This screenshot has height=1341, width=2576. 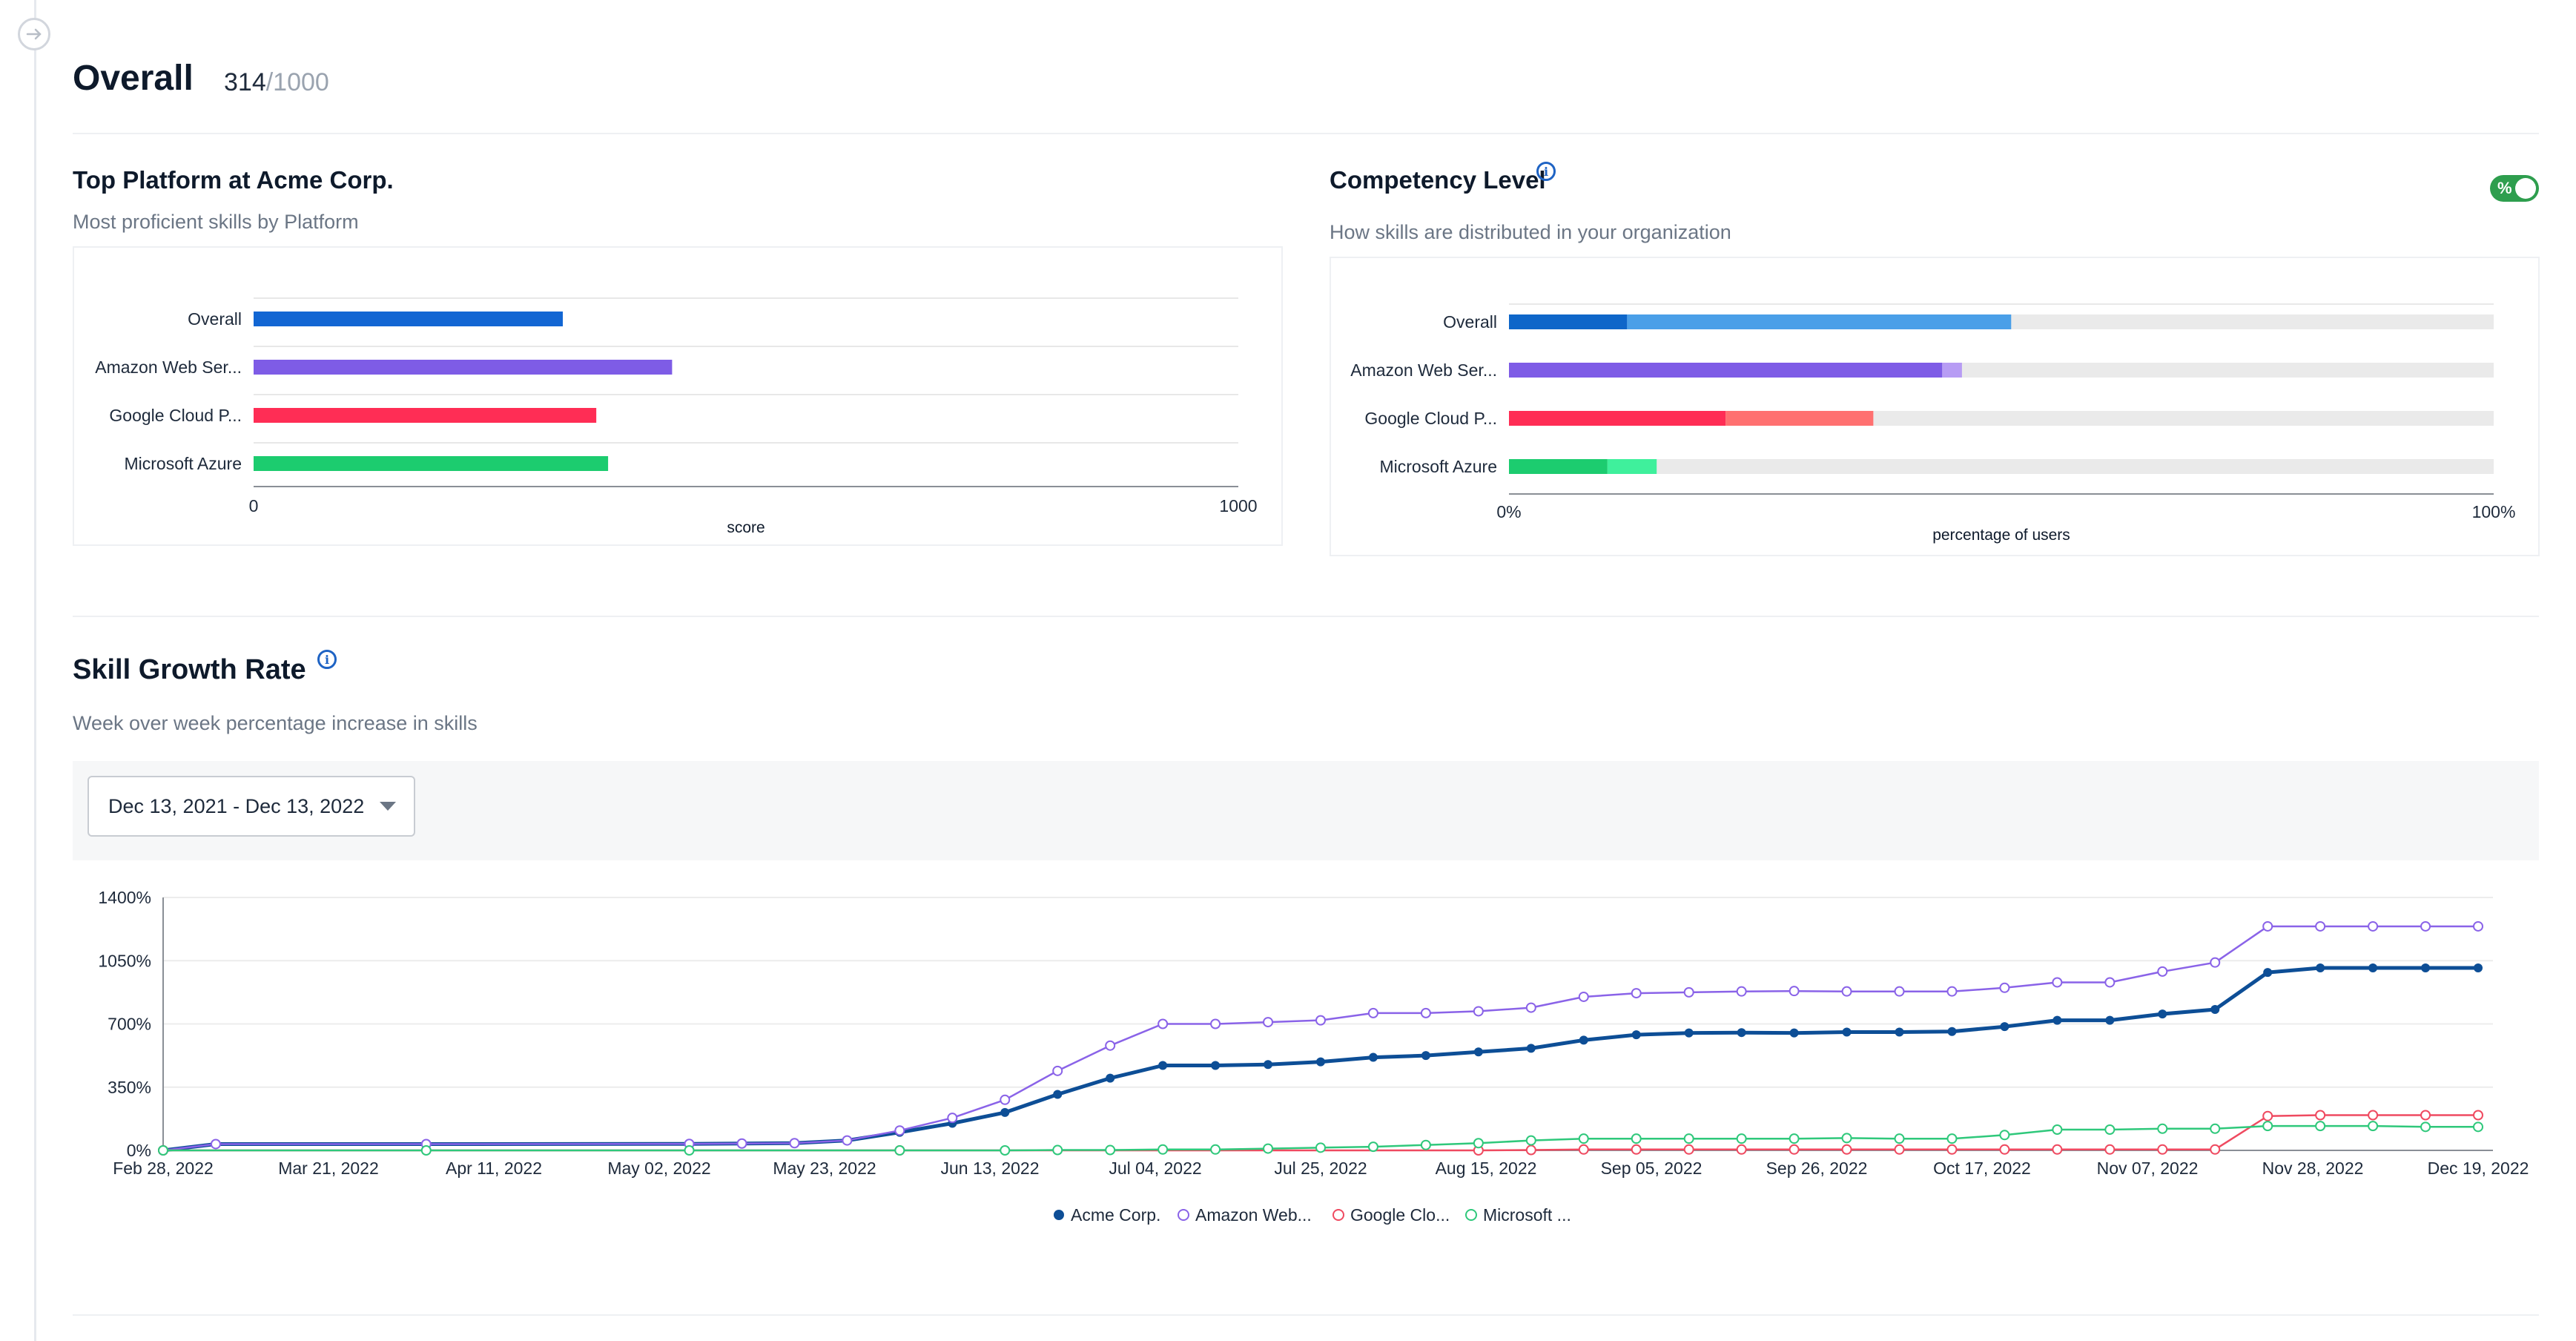 I want to click on x-tick-label: Sep 26, 2022, so click(x=1817, y=1168).